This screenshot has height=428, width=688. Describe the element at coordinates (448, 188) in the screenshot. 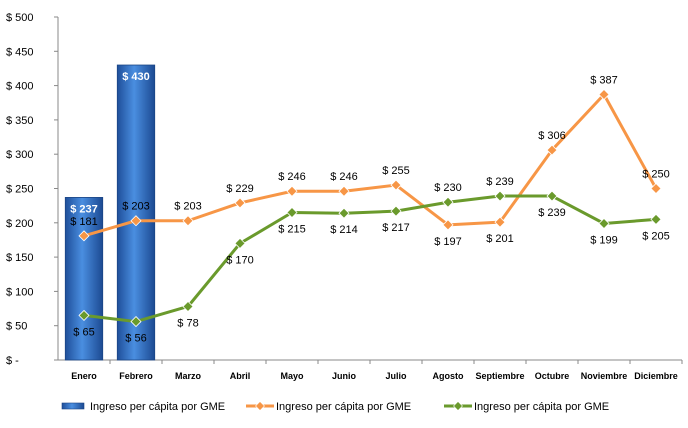

I see `line-data-label: $ 230` at that location.